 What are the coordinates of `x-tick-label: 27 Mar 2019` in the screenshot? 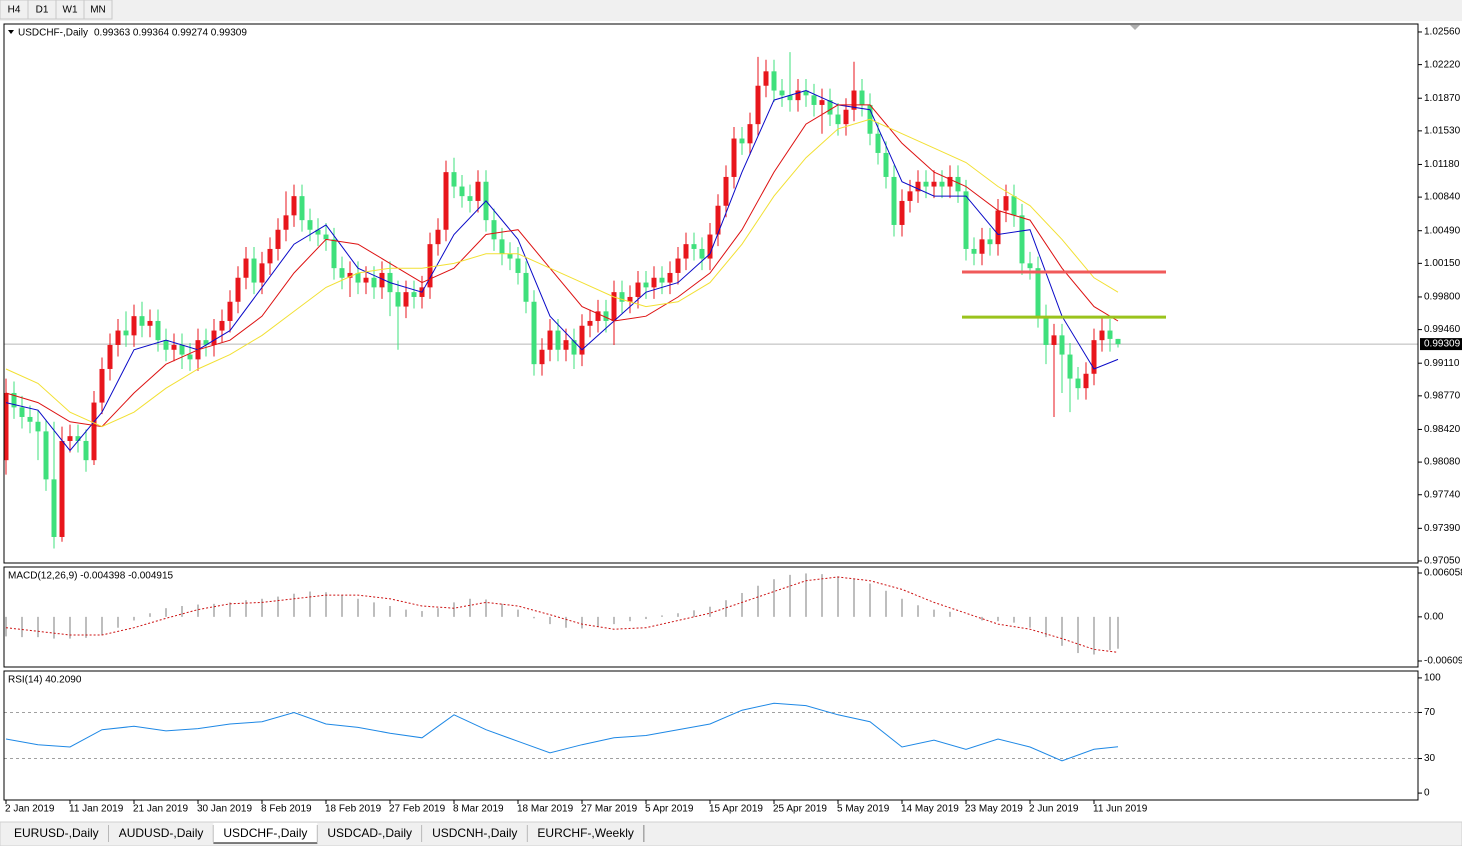 It's located at (609, 809).